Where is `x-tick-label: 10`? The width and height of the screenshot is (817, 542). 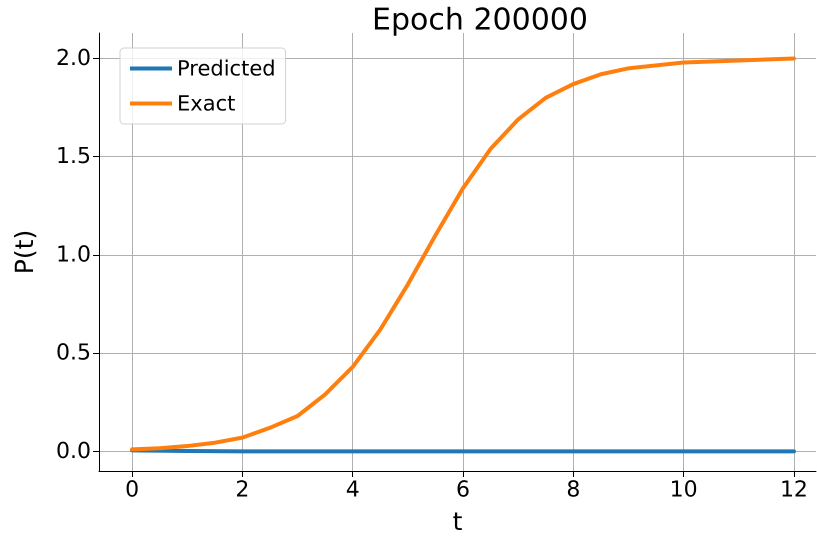
x-tick-label: 10 is located at coordinates (684, 490).